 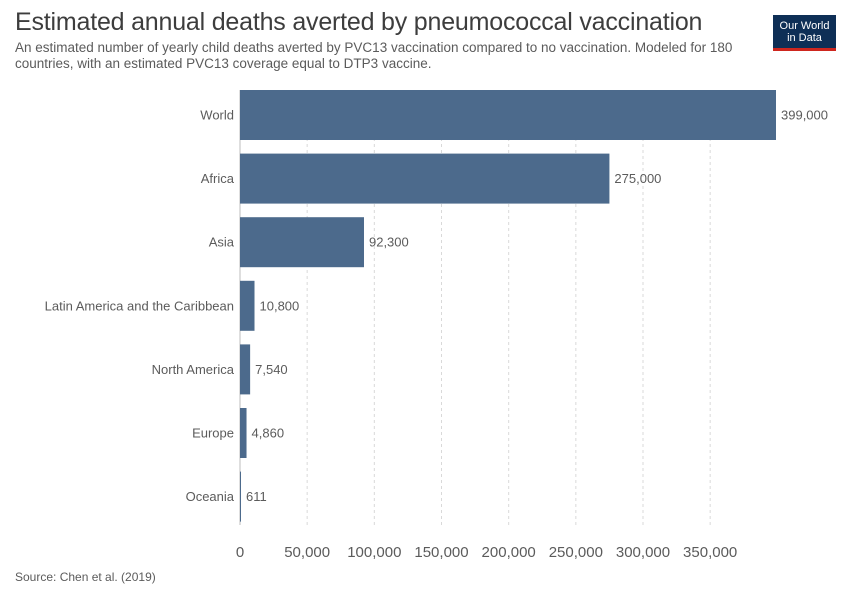 What do you see at coordinates (804, 115) in the screenshot?
I see `value-label: 399,000` at bounding box center [804, 115].